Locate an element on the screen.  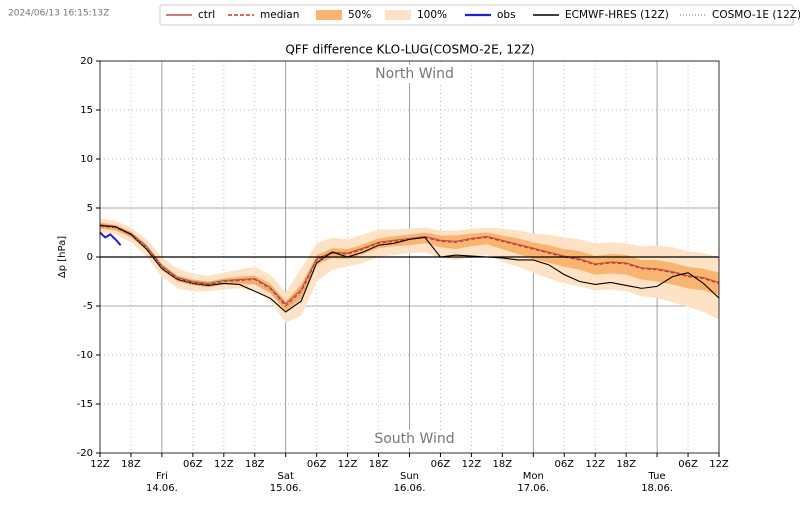
y-tick-label: 20 is located at coordinates (86, 61).